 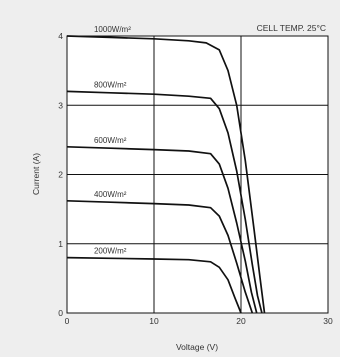 I want to click on series-label: 600W/m², so click(x=110, y=140).